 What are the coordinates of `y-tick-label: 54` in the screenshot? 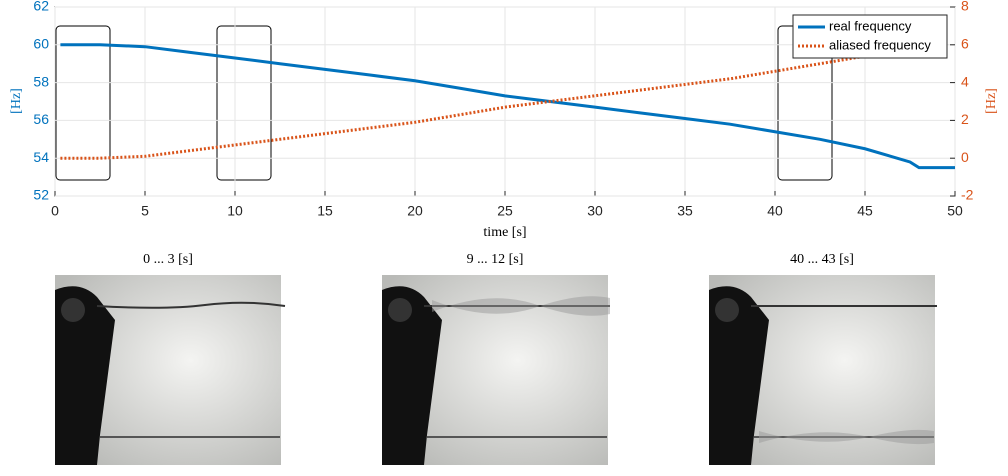 It's located at (41, 157).